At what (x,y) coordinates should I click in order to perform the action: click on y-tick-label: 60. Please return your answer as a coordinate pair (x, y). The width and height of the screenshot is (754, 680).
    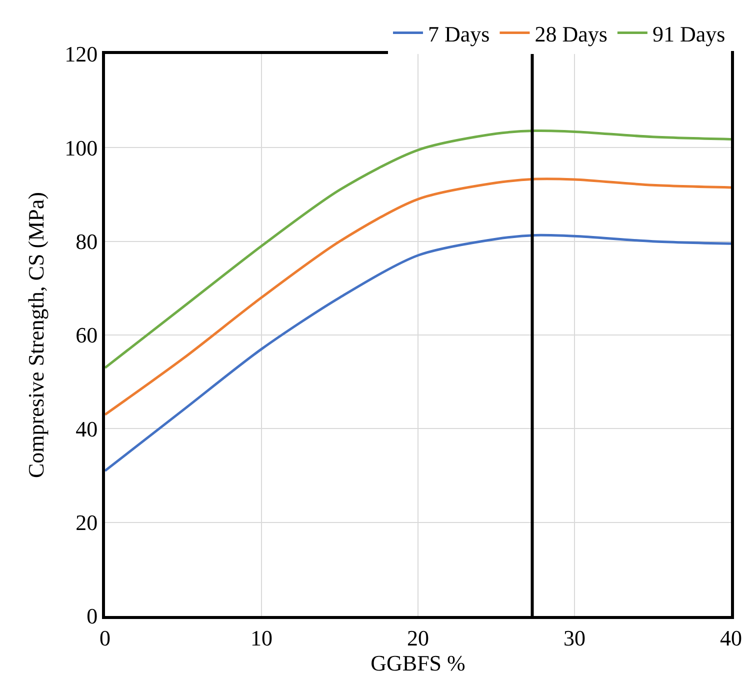
    Looking at the image, I should click on (87, 335).